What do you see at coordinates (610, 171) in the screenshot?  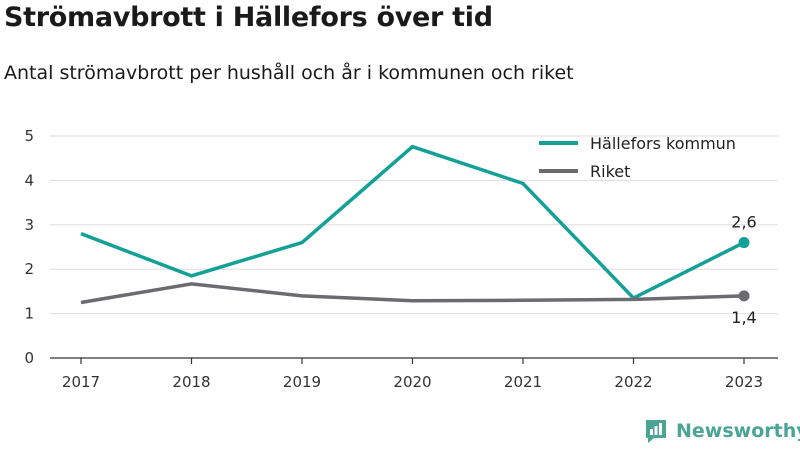 I see `legend-label-1: Riket` at bounding box center [610, 171].